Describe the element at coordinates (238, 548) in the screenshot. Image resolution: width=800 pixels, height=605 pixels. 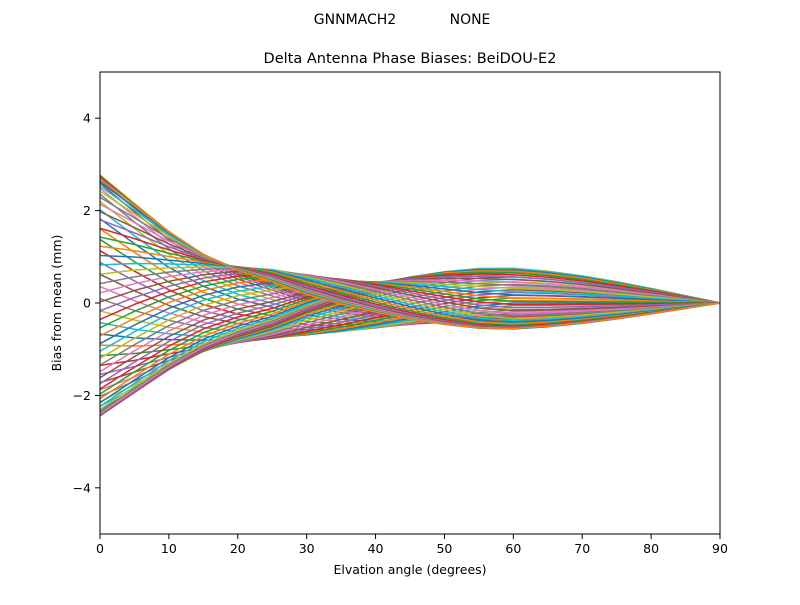
I see `x-tick-label: 20` at that location.